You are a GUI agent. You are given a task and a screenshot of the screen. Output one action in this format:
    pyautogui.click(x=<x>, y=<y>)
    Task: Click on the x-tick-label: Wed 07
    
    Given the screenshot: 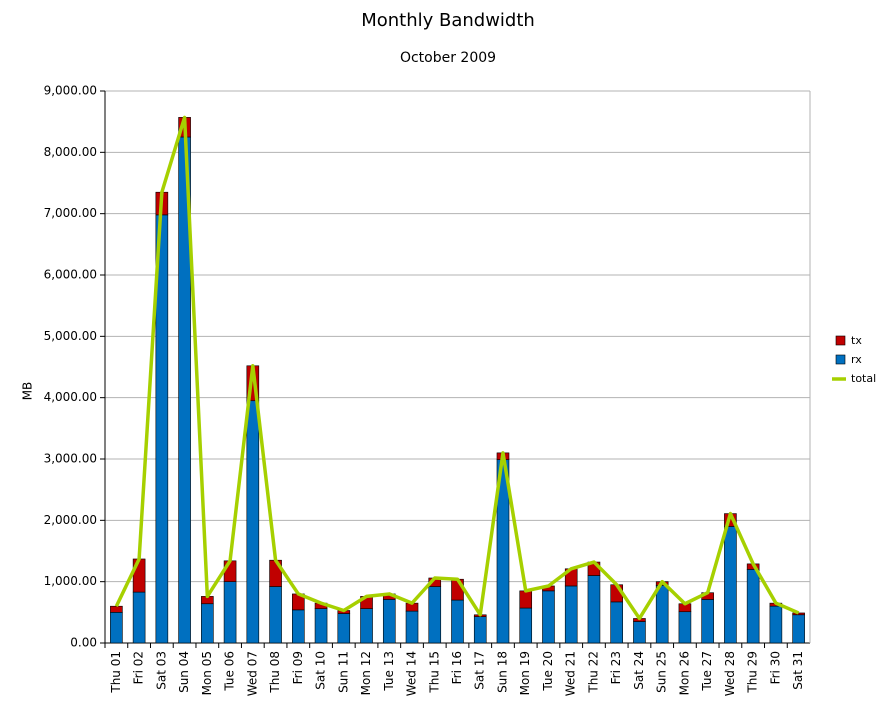 What is the action you would take?
    pyautogui.click(x=252, y=673)
    